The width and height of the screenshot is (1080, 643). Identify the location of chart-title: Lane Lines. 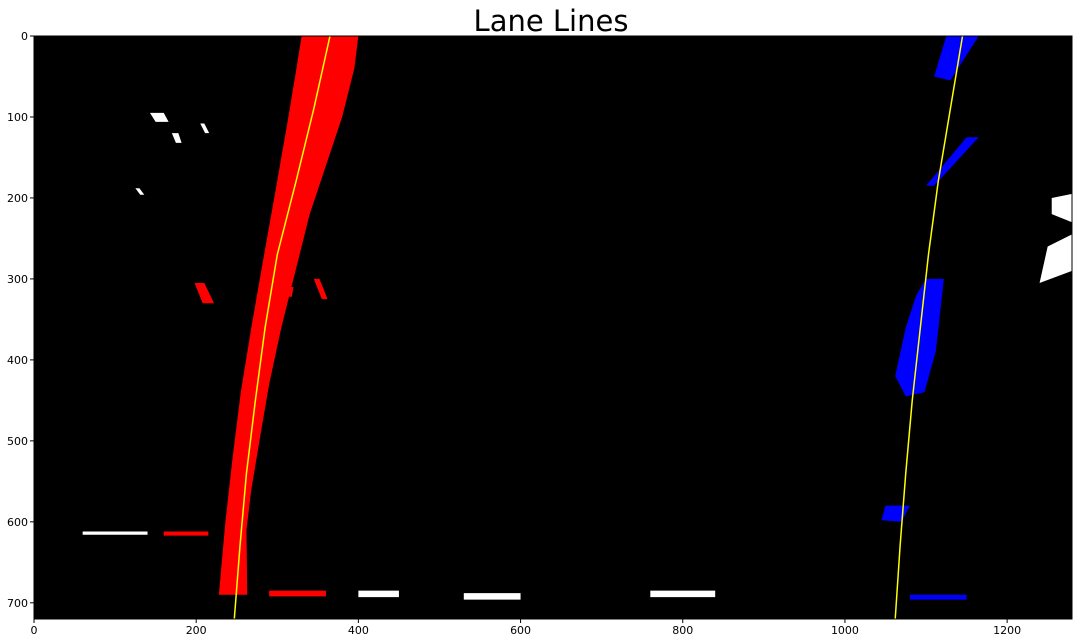
(551, 21).